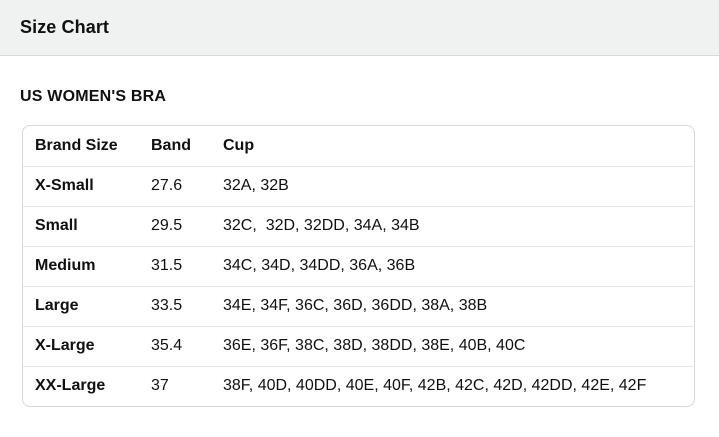 The width and height of the screenshot is (719, 437). I want to click on brand-size-cell: Large, so click(81, 305).